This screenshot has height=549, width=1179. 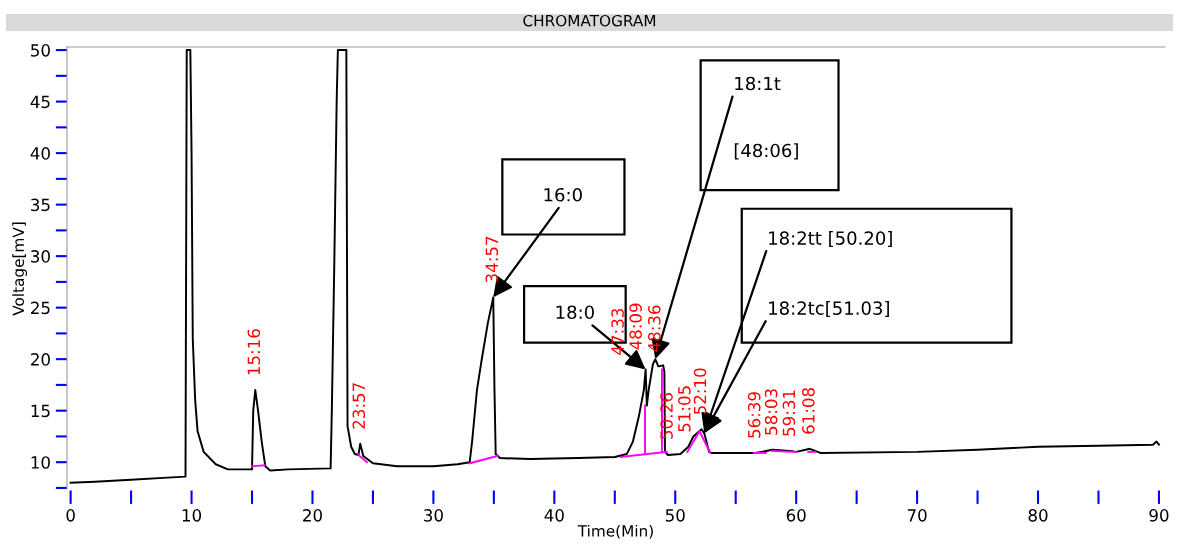 I want to click on annotation: 56:39, so click(x=754, y=415).